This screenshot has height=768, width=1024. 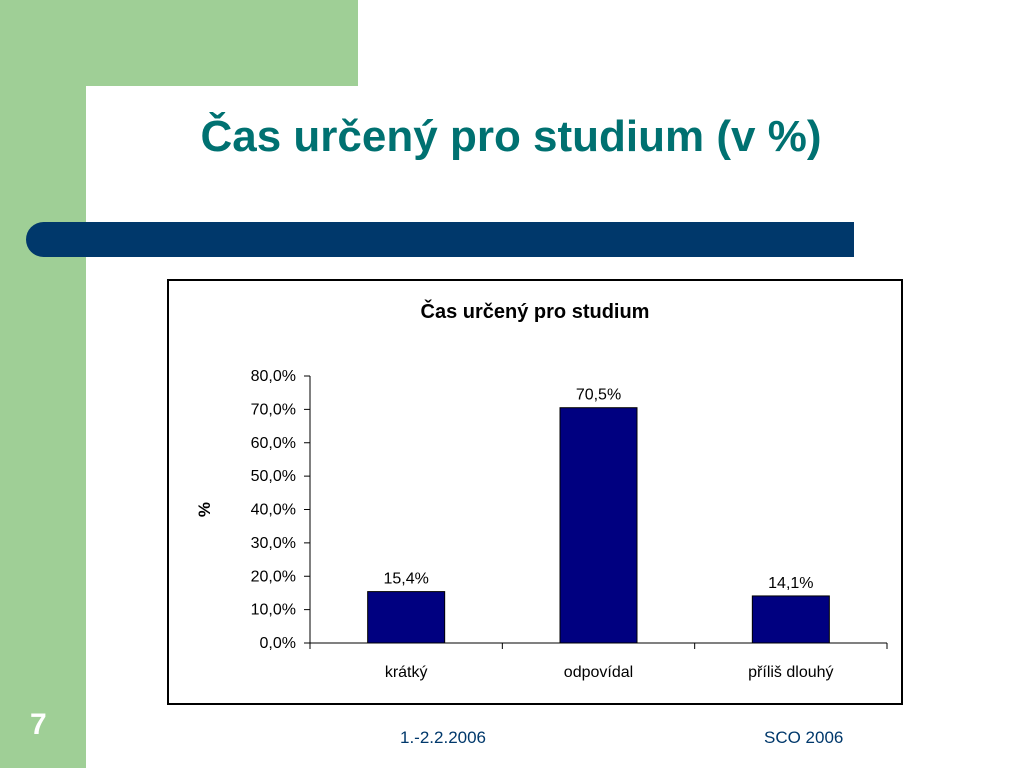 What do you see at coordinates (146, 146) in the screenshot?
I see `content-corner` at bounding box center [146, 146].